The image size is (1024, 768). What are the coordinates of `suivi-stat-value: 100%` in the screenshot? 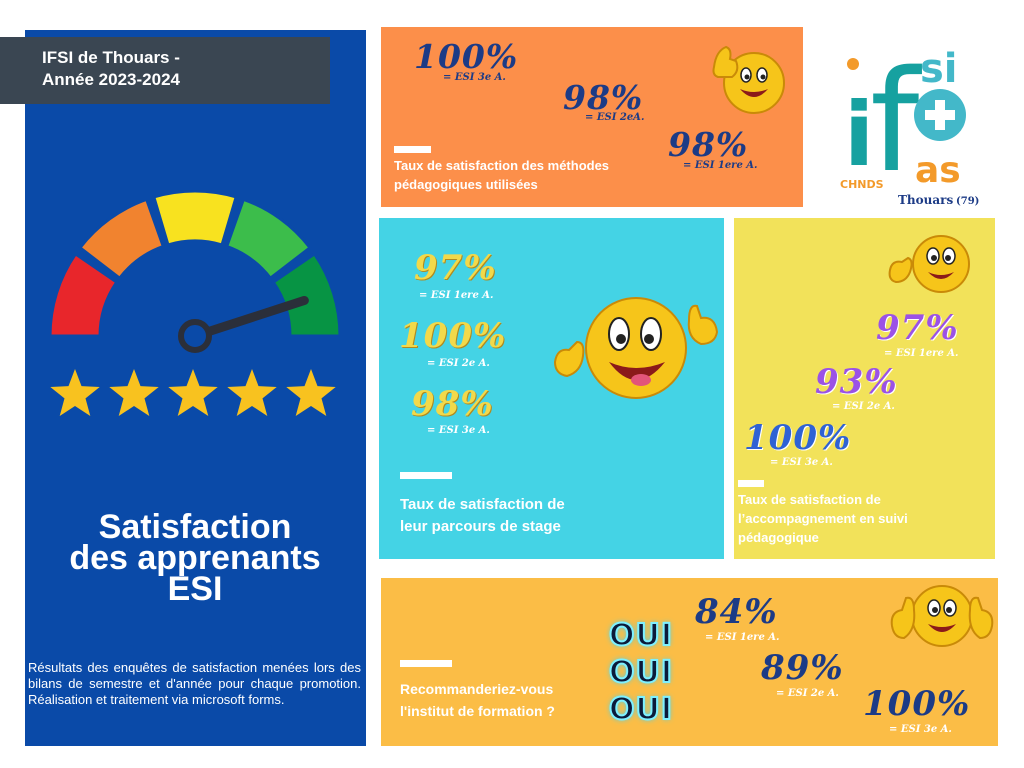 It's located at (798, 438).